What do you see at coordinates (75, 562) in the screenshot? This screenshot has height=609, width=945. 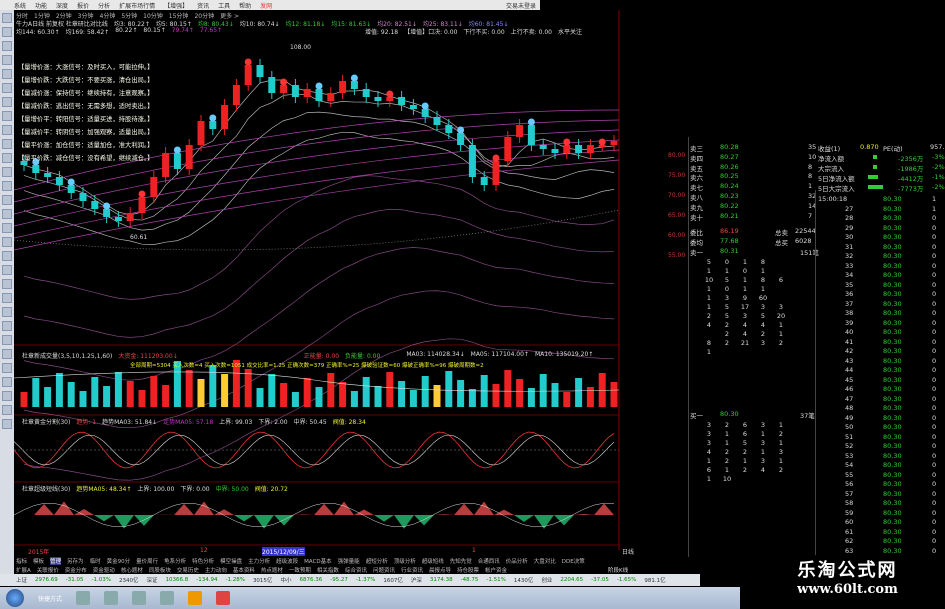 I see `indicator-tab: 另存为` at bounding box center [75, 562].